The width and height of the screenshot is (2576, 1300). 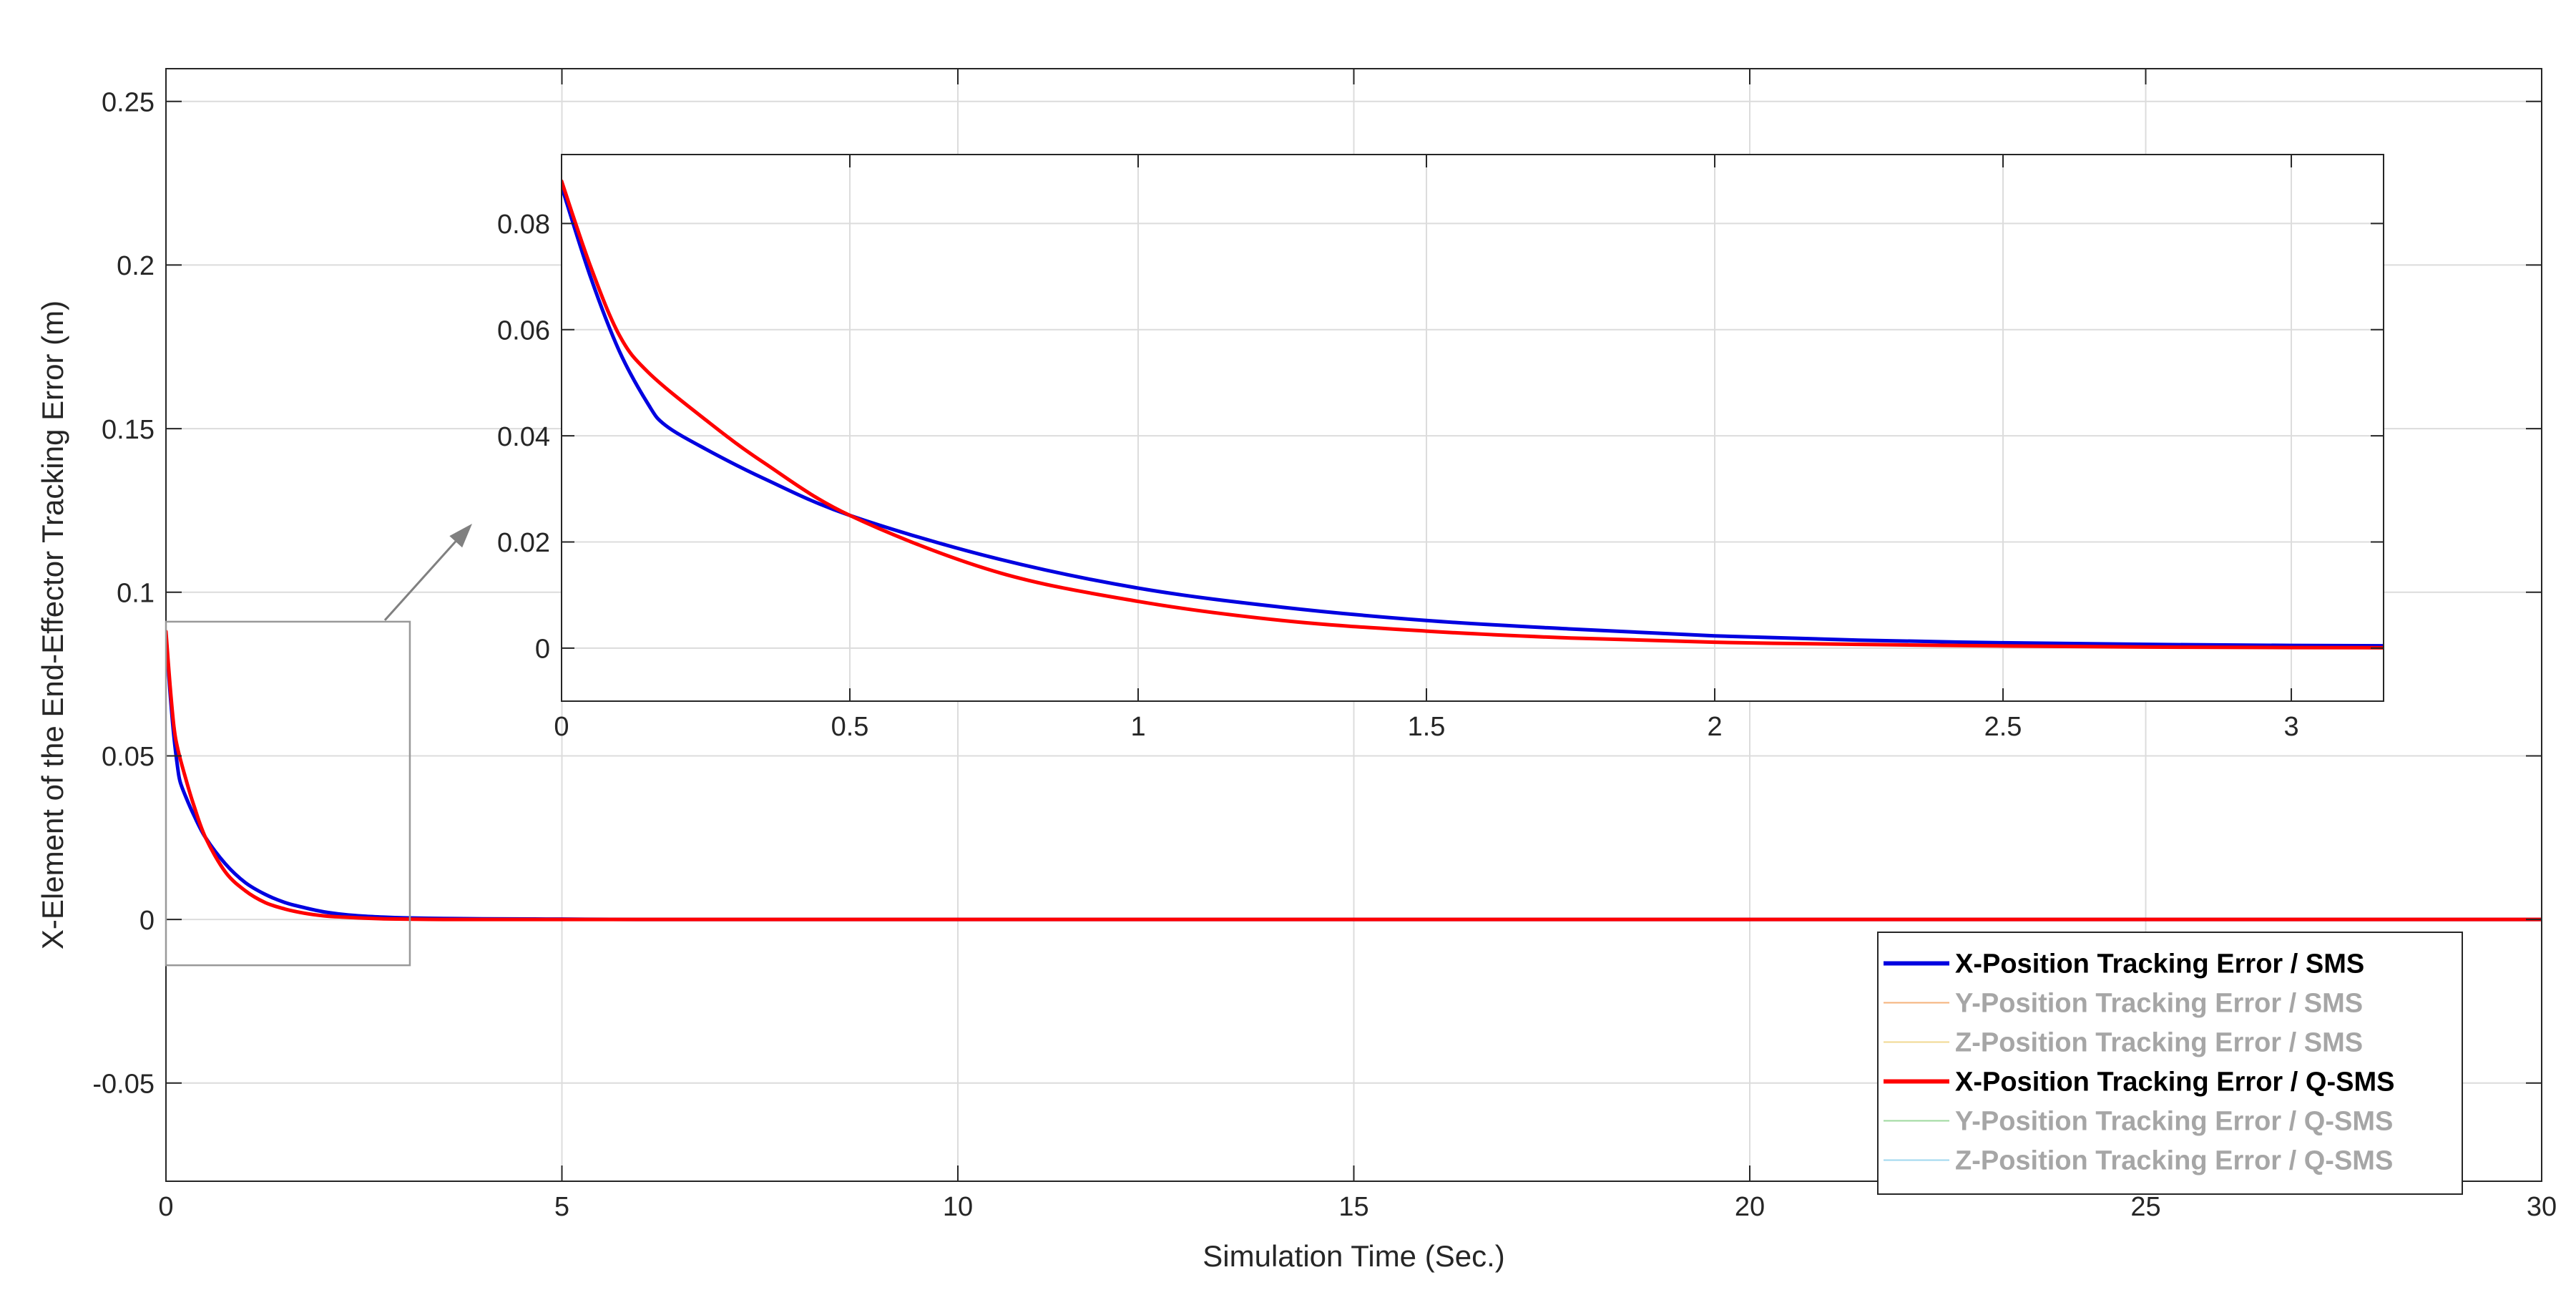 What do you see at coordinates (2542, 1207) in the screenshot?
I see `main-x-tick-label: 30` at bounding box center [2542, 1207].